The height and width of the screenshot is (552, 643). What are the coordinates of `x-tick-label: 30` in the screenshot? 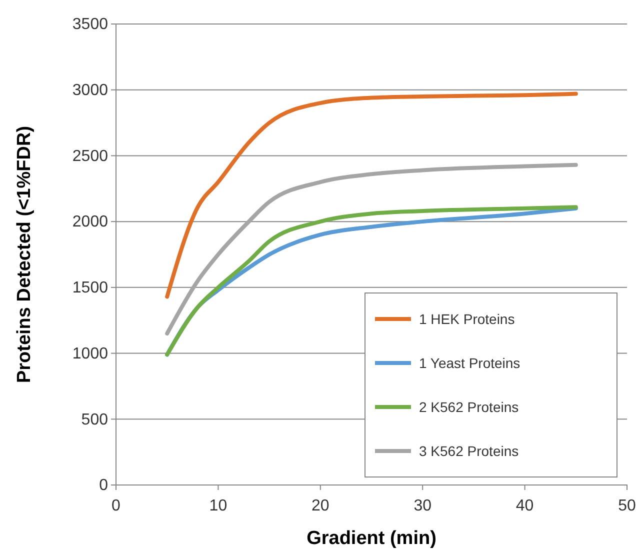 It's located at (423, 506).